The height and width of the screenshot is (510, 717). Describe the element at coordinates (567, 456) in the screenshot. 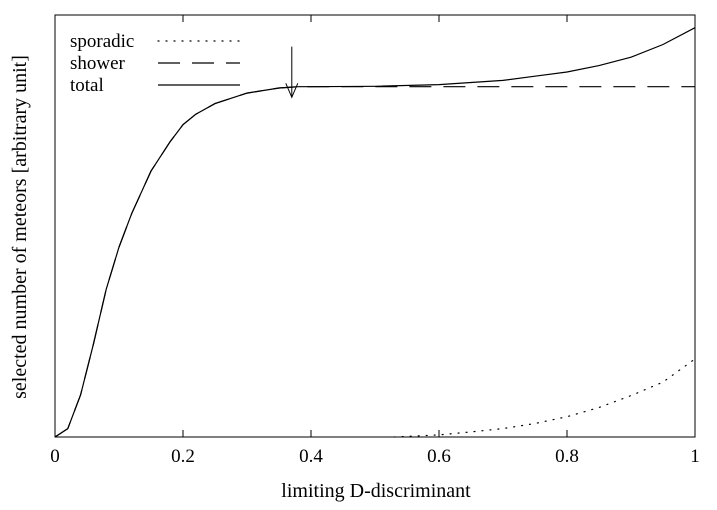

I see `x-tick-label-4: 0.8` at that location.